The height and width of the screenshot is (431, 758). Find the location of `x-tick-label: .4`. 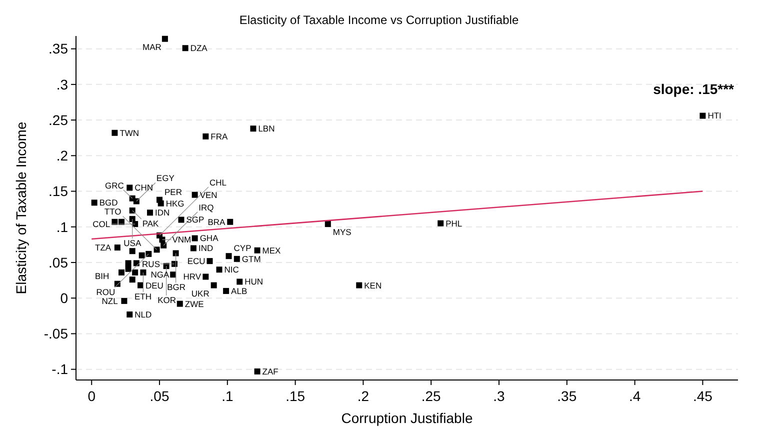

x-tick-label: .4 is located at coordinates (634, 396).